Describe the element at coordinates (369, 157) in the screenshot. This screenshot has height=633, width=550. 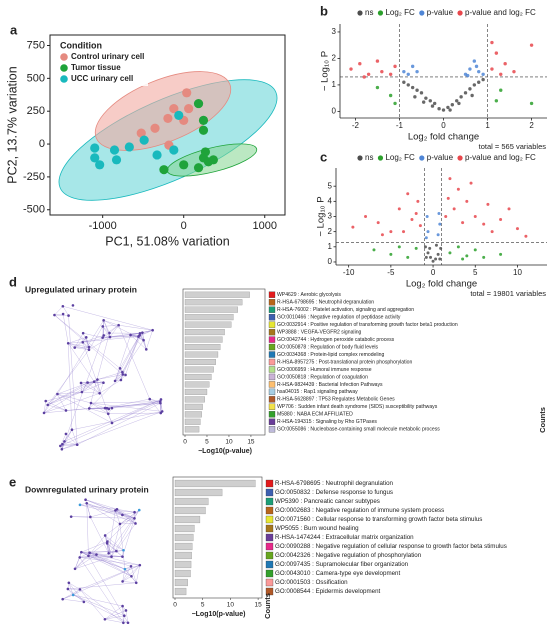
I see `legend-label: ns` at that location.